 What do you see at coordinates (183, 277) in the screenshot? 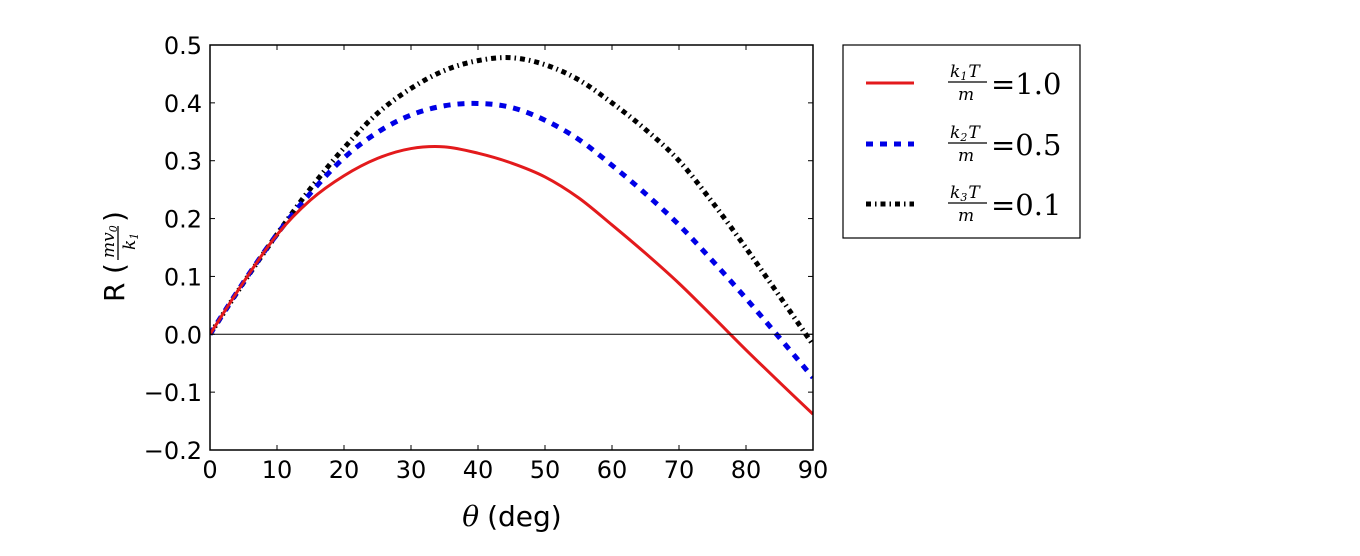
I see `y-tick-label: 0.1` at bounding box center [183, 277].